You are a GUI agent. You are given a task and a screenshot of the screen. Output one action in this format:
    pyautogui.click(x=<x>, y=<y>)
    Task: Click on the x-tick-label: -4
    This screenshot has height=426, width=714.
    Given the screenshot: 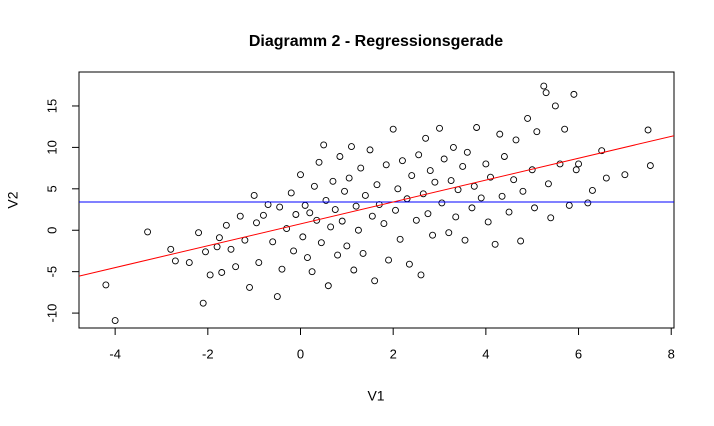 What is the action you would take?
    pyautogui.click(x=115, y=353)
    